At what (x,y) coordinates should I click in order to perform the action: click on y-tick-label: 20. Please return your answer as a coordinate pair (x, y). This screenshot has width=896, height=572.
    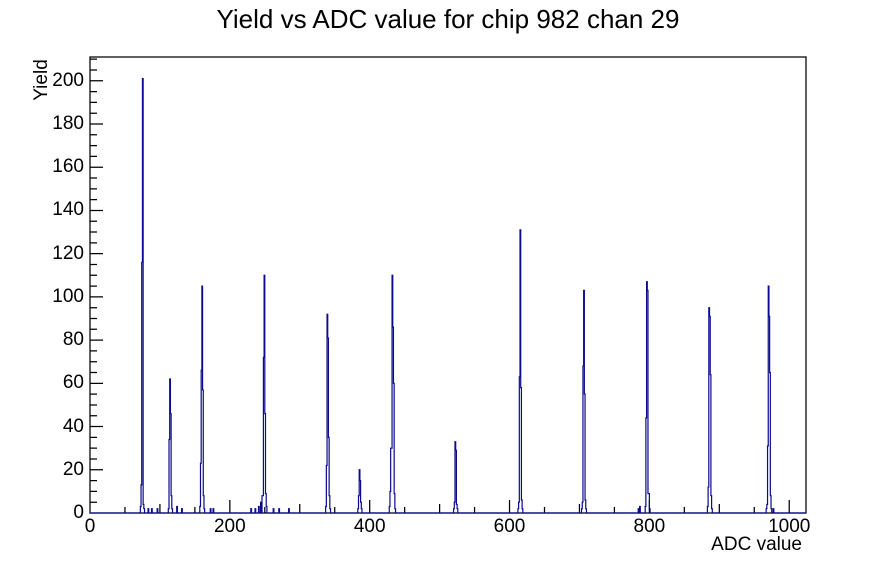
    Looking at the image, I should click on (73, 469).